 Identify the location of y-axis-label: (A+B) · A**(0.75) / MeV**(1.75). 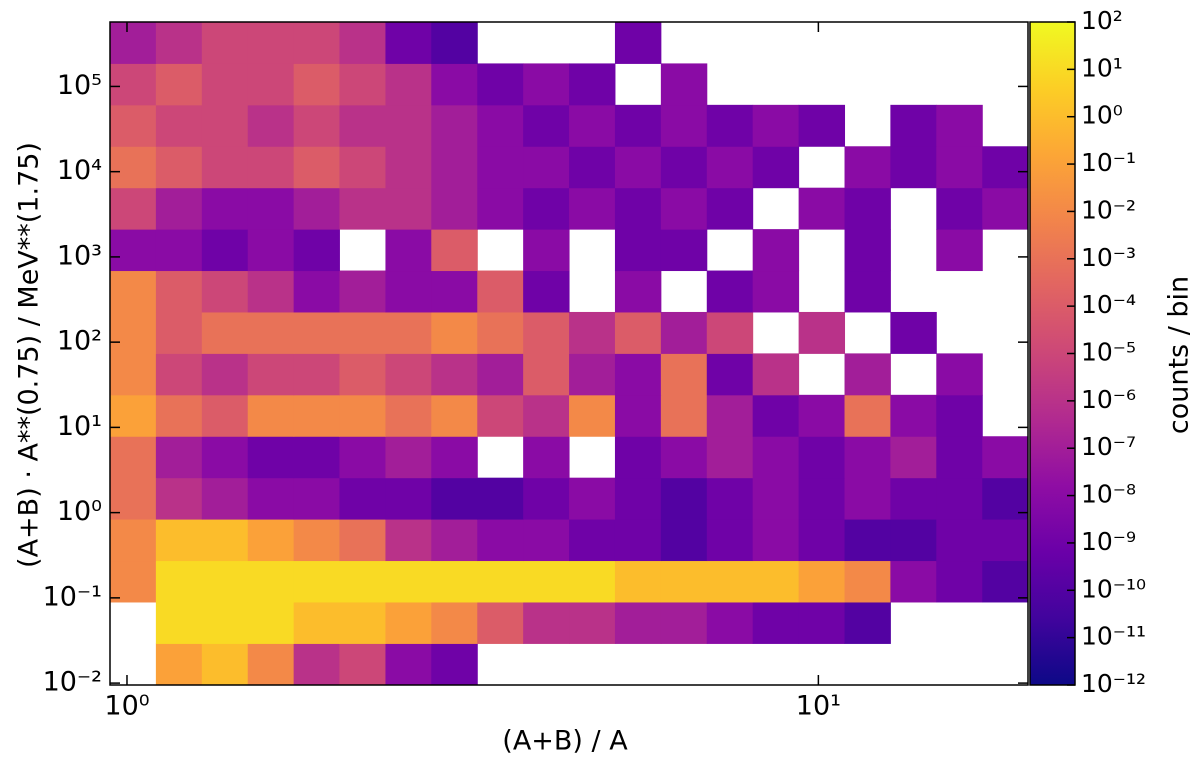
(29, 355).